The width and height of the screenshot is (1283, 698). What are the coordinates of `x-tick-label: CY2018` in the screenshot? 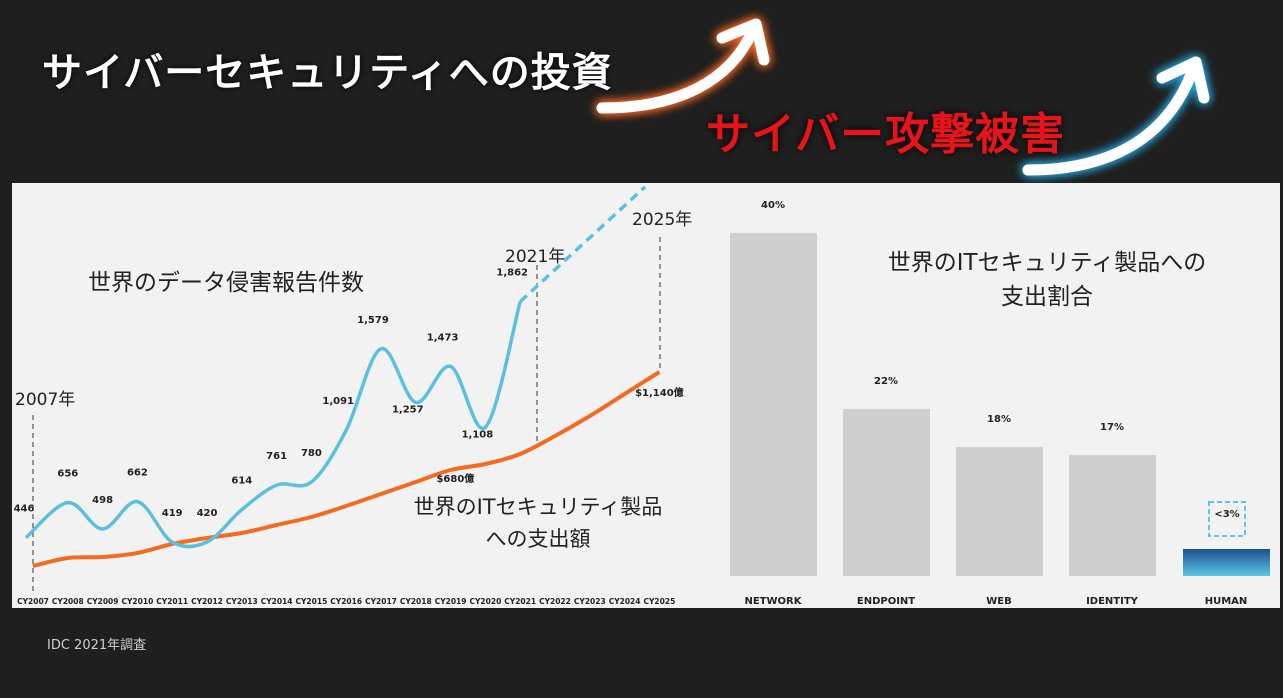 It's located at (416, 601).